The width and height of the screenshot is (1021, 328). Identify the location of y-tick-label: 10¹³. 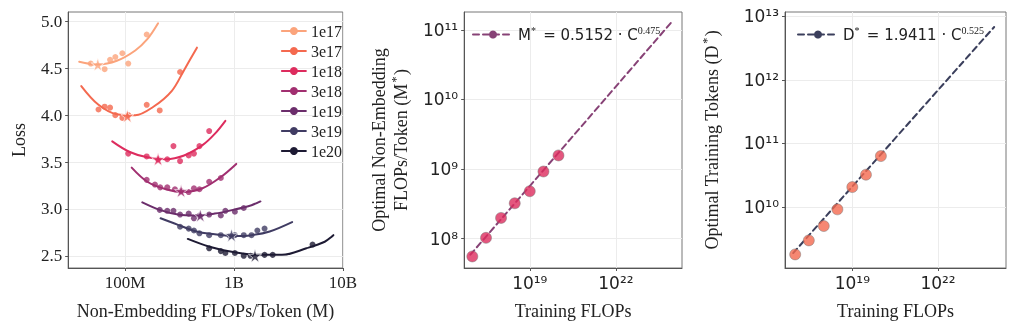
(761, 16).